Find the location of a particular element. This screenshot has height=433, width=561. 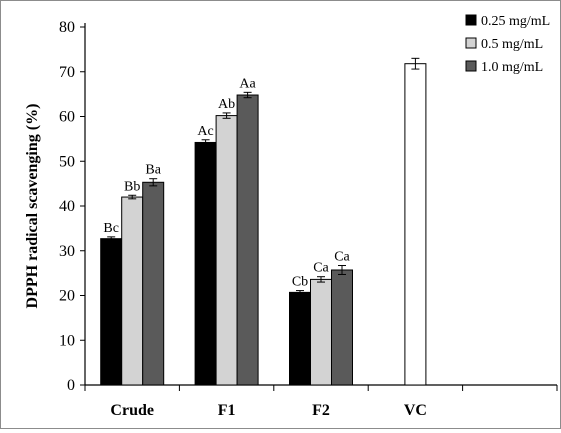

y-tick-label: 50 is located at coordinates (67, 161).